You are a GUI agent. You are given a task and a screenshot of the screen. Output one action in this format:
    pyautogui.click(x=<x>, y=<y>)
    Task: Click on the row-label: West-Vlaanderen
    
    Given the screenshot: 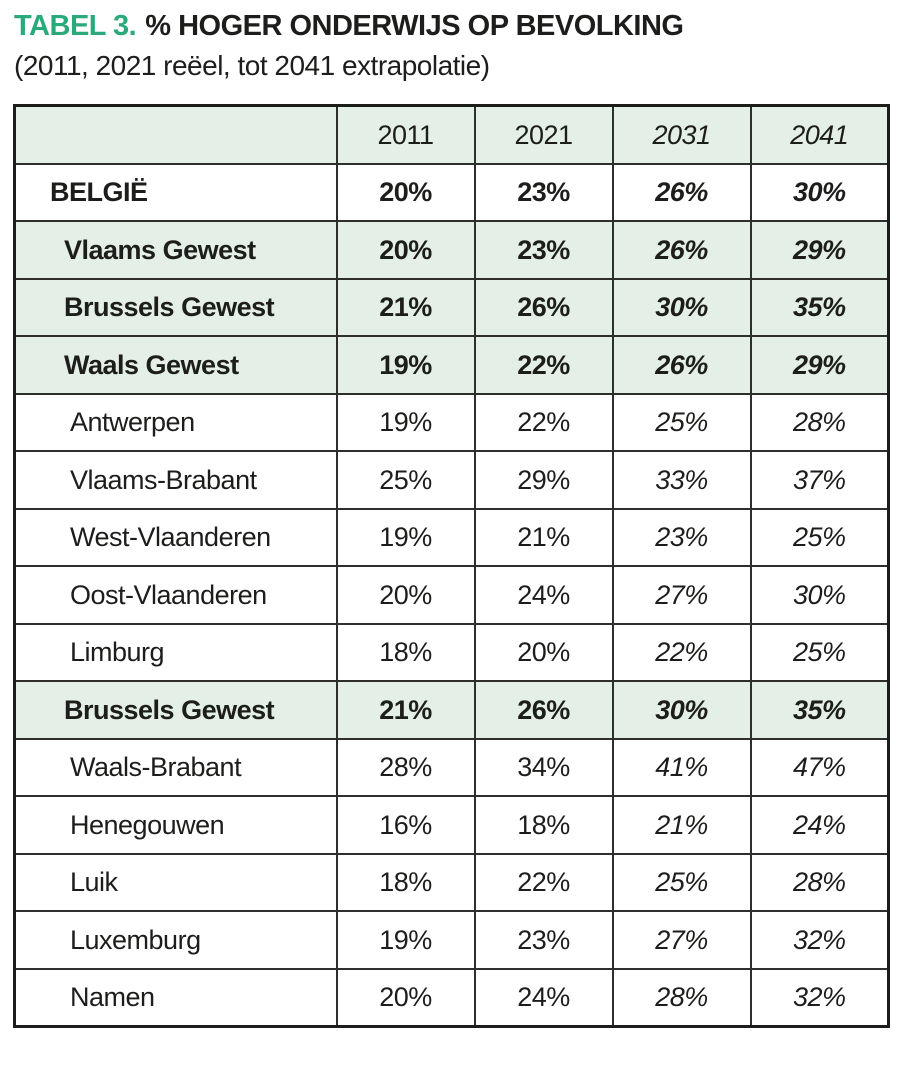 What is the action you would take?
    pyautogui.click(x=175, y=537)
    